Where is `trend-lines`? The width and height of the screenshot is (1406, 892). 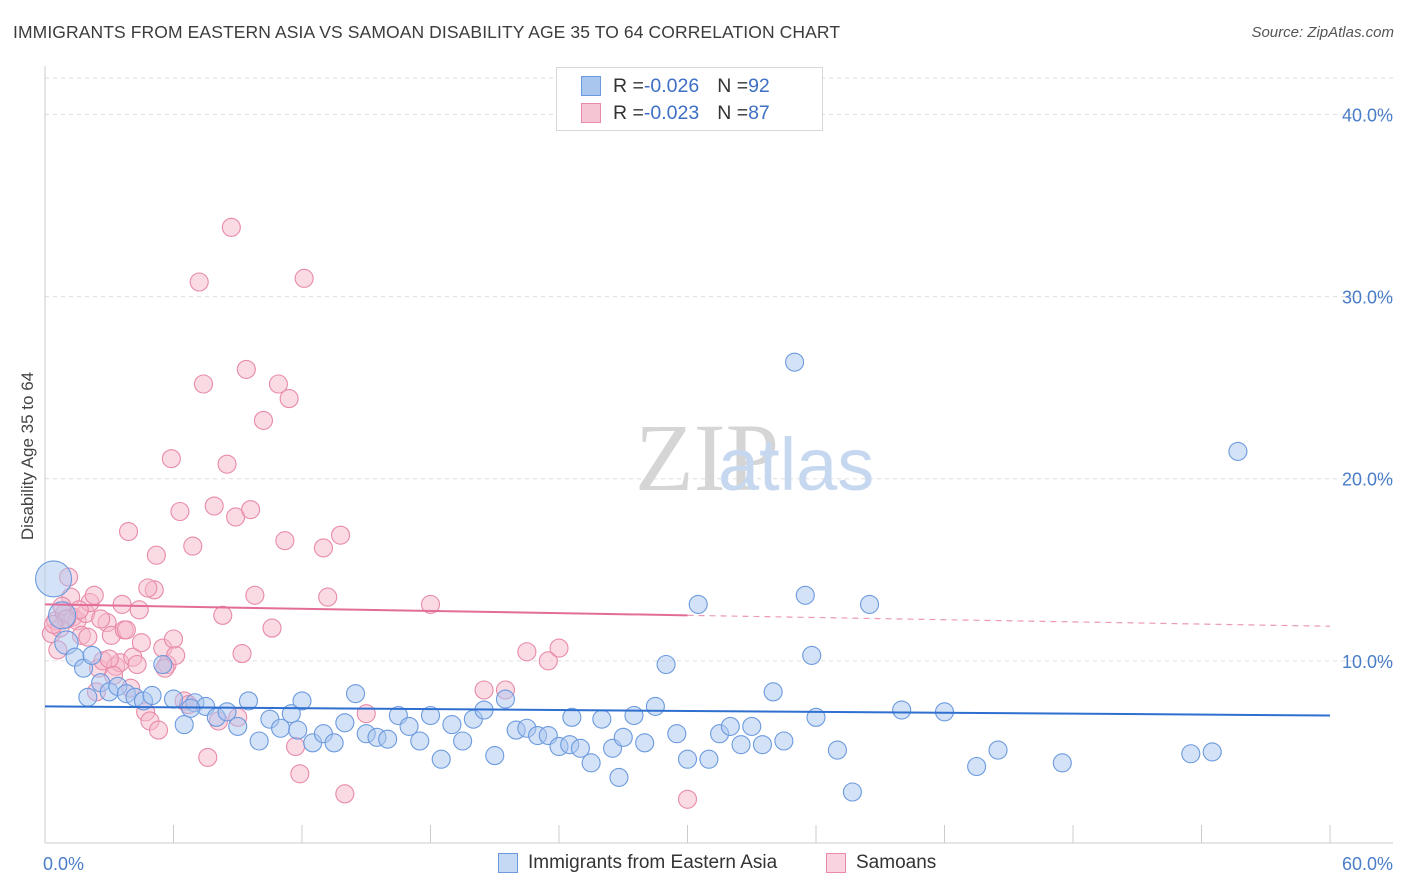
trend-lines is located at coordinates (687, 660).